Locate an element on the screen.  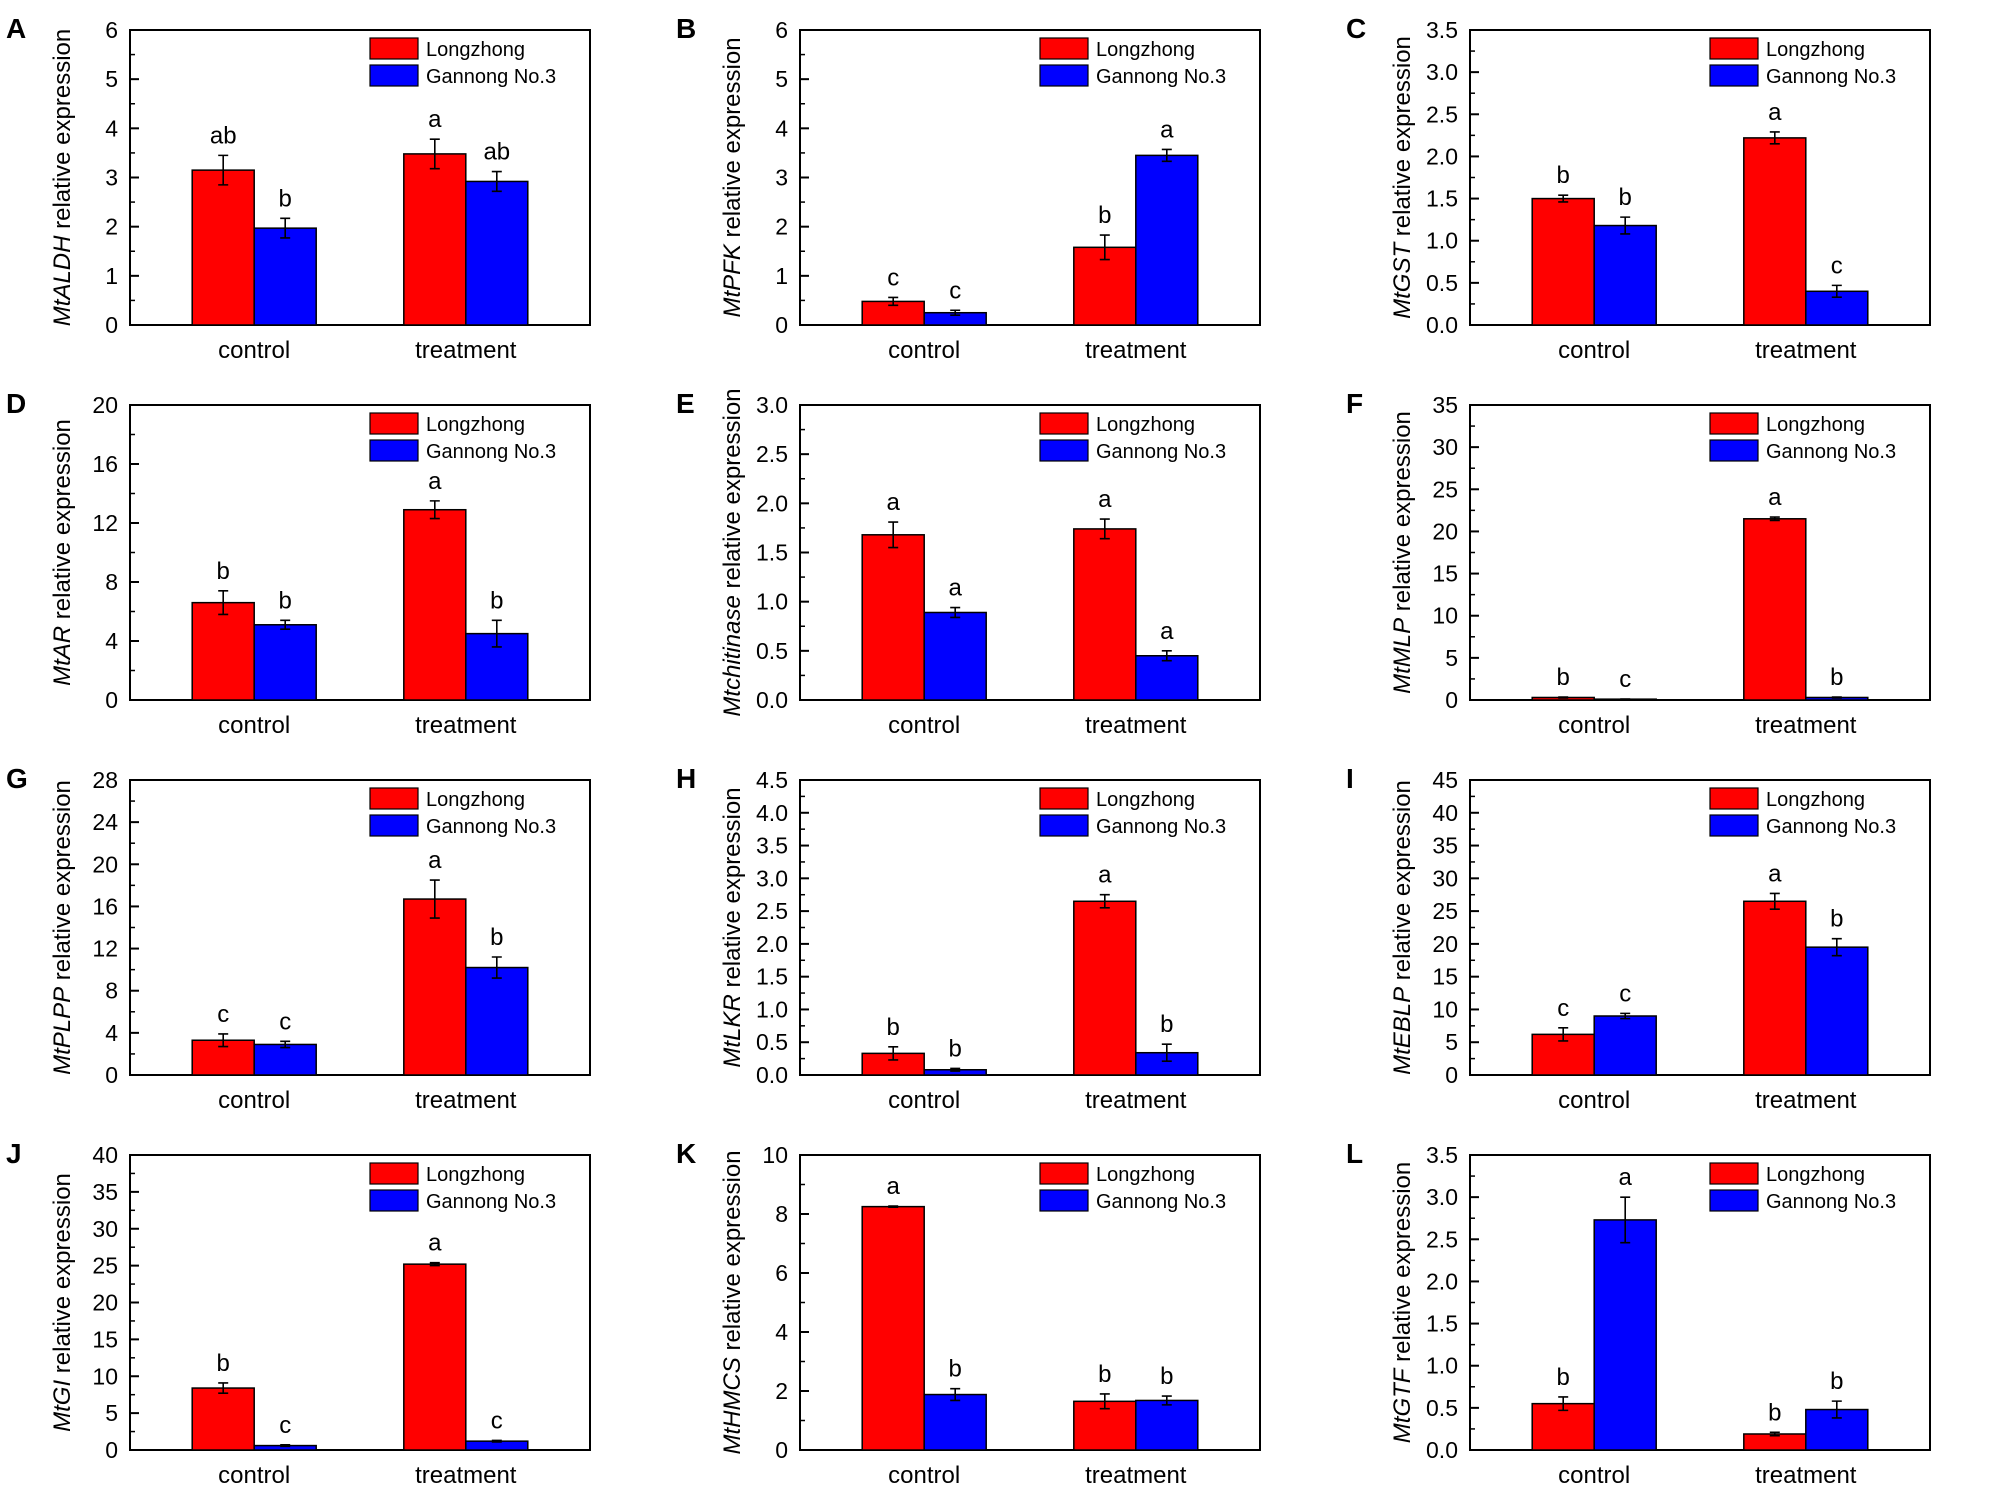
panel-letter: D is located at coordinates (16, 403).